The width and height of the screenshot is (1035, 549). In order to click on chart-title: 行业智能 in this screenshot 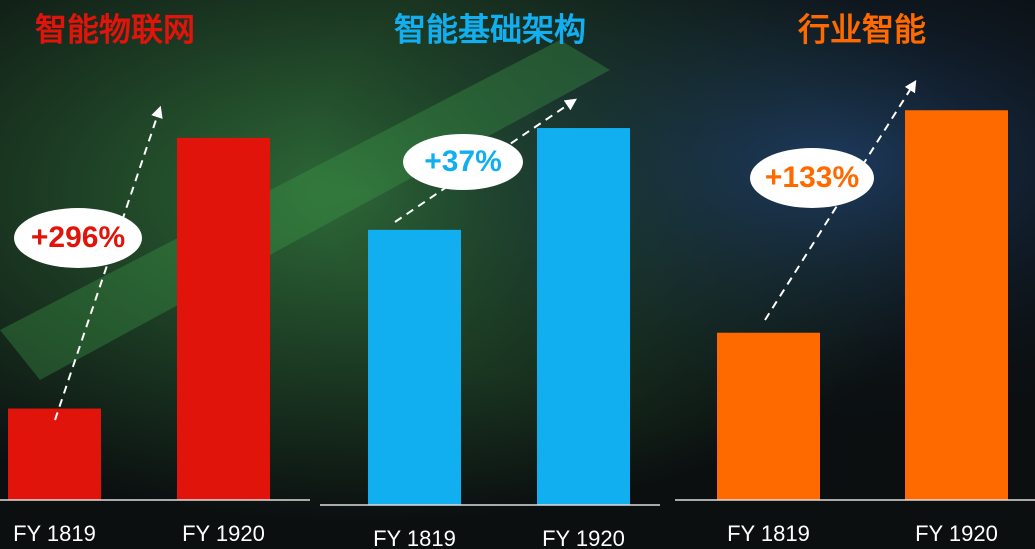, I will do `click(862, 29)`.